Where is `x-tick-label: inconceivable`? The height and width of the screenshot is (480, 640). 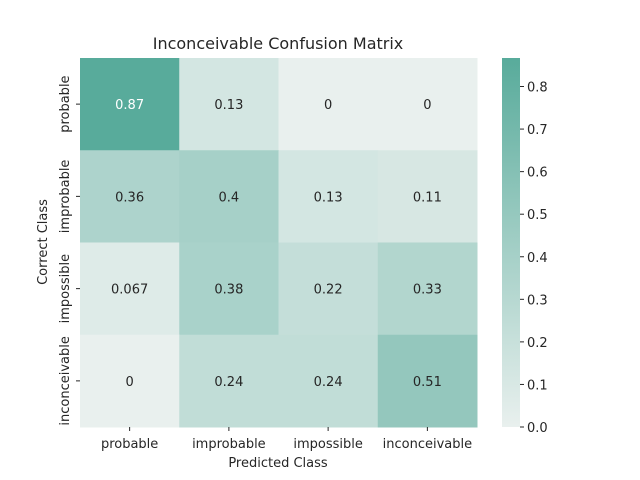 x-tick-label: inconceivable is located at coordinates (427, 444).